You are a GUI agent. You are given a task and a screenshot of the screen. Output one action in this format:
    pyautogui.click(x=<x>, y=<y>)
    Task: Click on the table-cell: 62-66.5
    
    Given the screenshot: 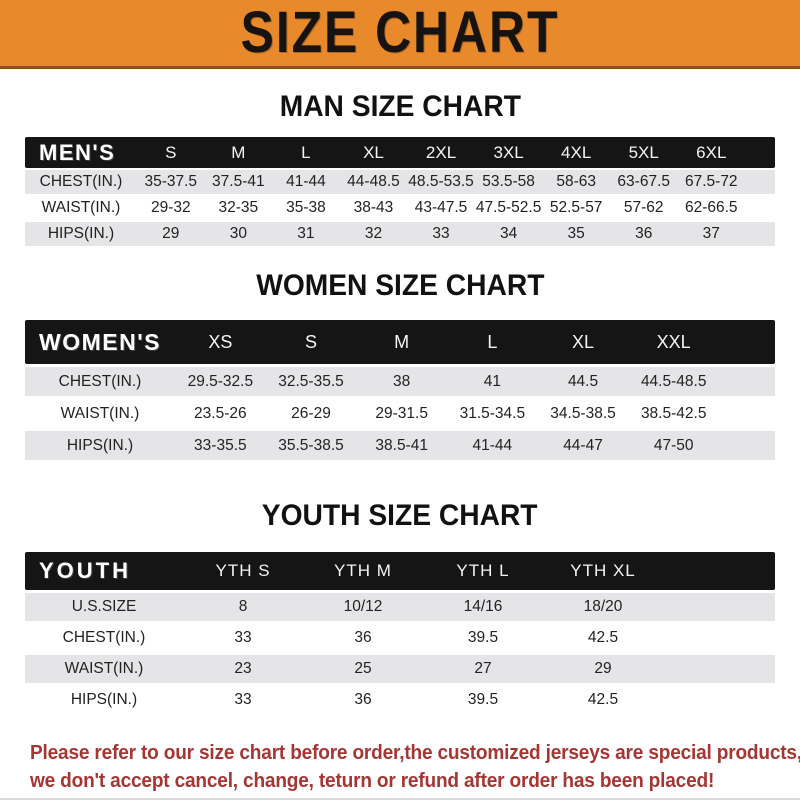 What is the action you would take?
    pyautogui.click(x=711, y=207)
    